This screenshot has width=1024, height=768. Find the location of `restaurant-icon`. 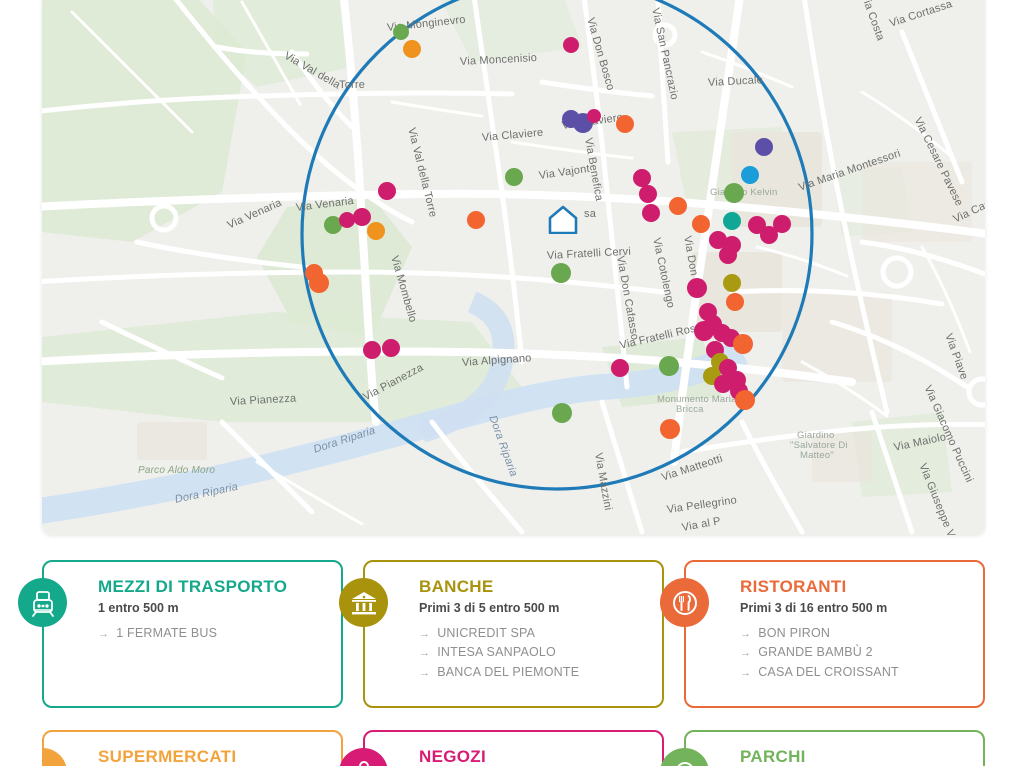

restaurant-icon is located at coordinates (684, 602).